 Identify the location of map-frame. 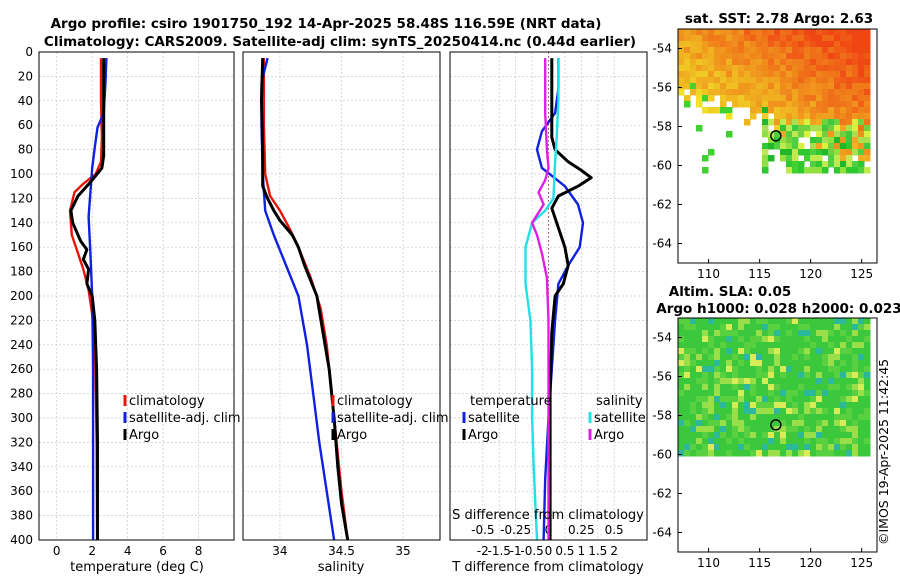
(777, 146).